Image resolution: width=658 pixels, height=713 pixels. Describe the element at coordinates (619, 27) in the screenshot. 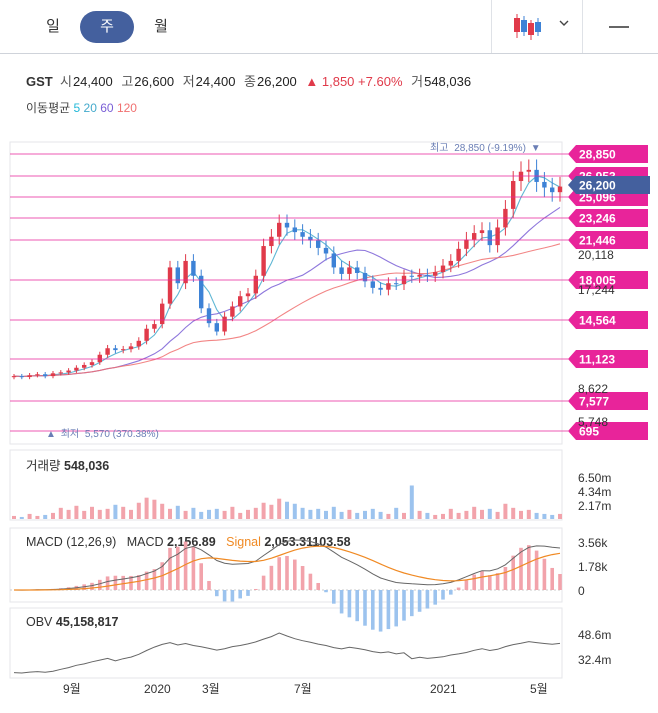

I see `menu-button` at that location.